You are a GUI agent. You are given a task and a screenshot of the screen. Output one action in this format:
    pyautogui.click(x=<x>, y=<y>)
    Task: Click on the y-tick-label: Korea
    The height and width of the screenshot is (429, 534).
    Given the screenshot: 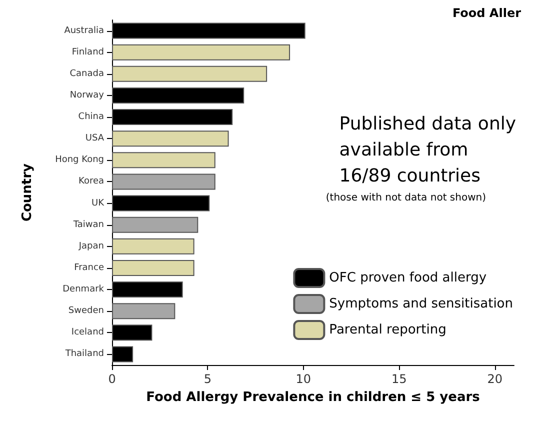 What is the action you would take?
    pyautogui.click(x=91, y=181)
    